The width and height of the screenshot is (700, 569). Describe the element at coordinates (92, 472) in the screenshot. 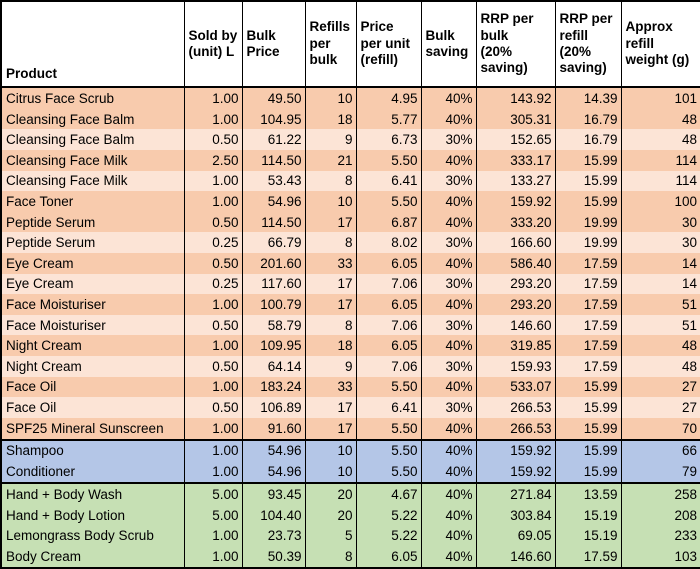

I see `product-cell: Conditioner` at that location.